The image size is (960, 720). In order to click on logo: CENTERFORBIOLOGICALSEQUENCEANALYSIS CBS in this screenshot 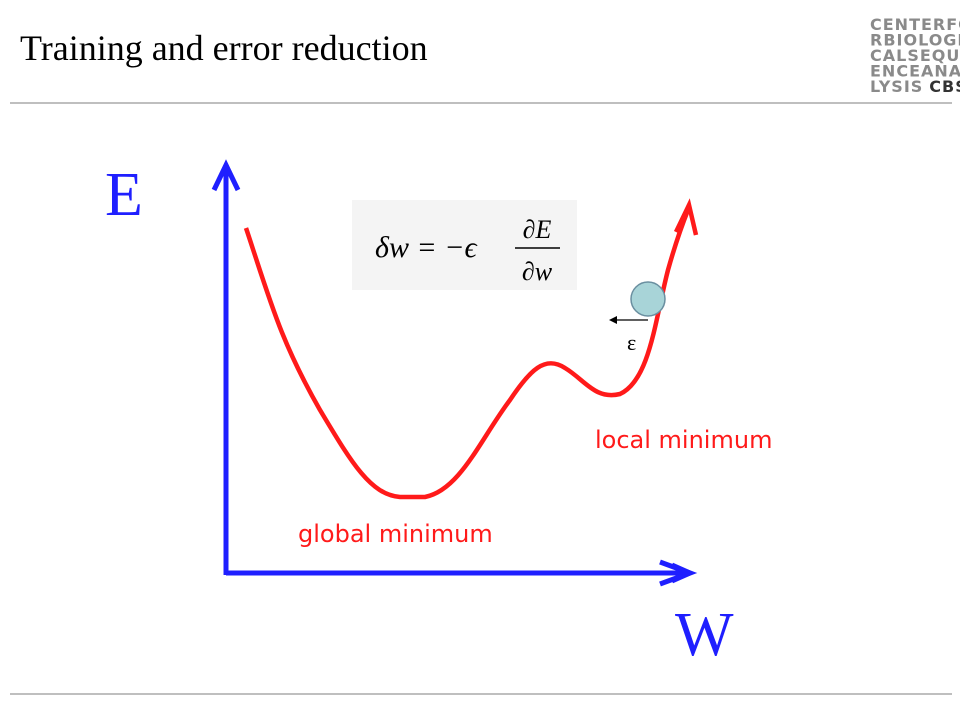, I will do `click(915, 55)`.